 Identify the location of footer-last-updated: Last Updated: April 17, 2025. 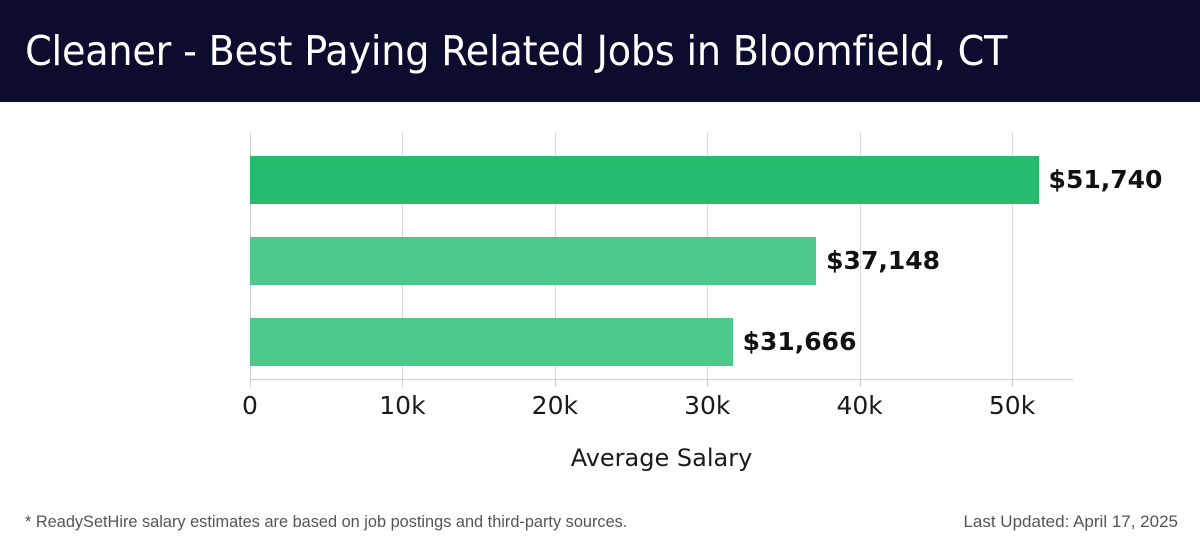
(1070, 521).